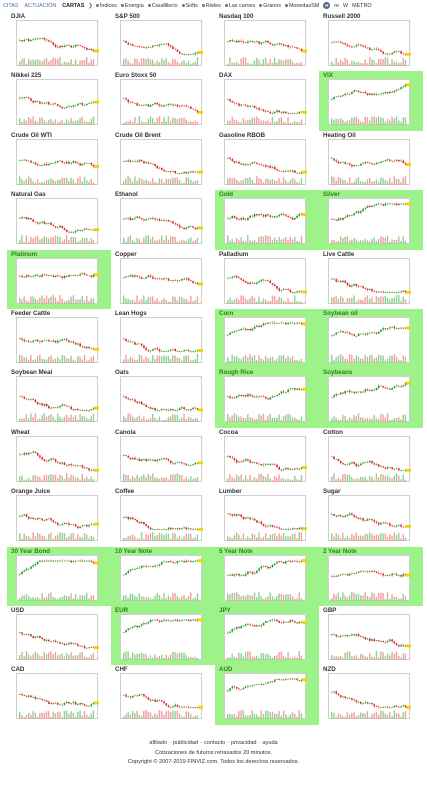 The image size is (427, 787). I want to click on chart-tile: 10 Year Note, so click(163, 576).